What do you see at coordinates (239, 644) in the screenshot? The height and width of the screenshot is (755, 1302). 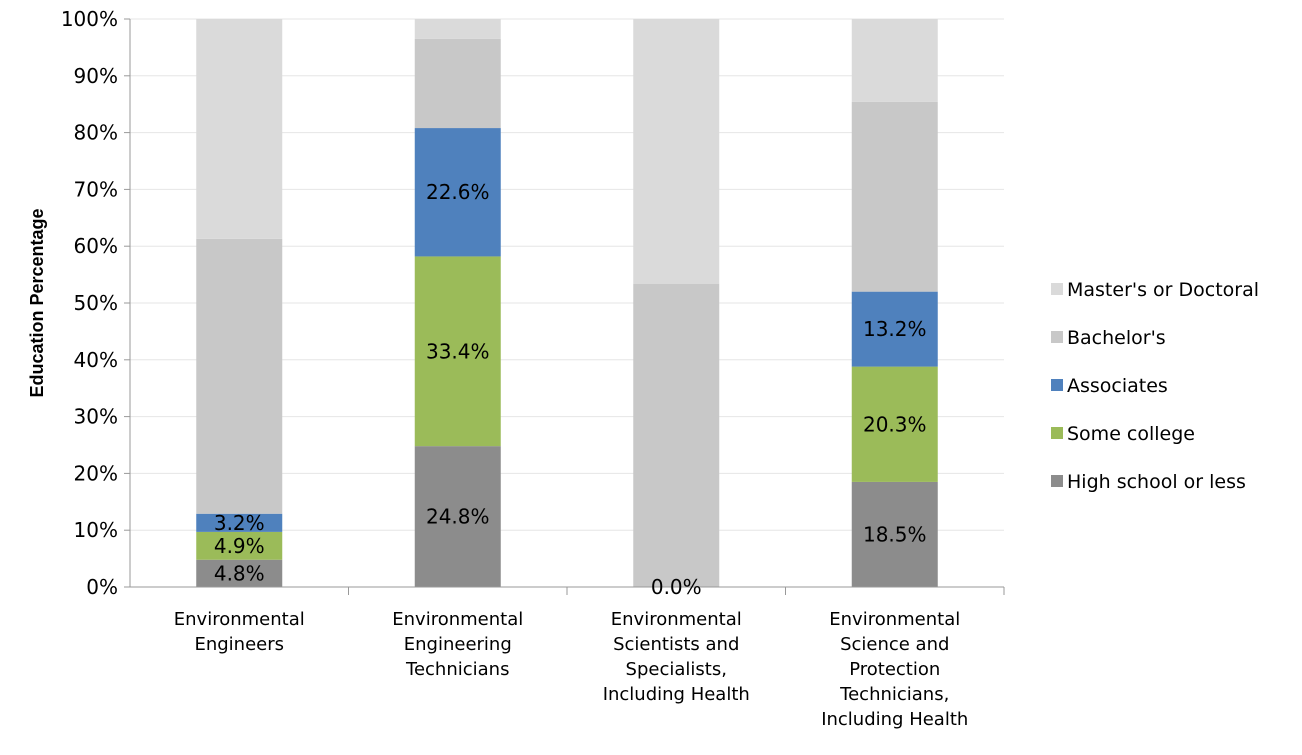 I see `x-category-label: Engineers` at bounding box center [239, 644].